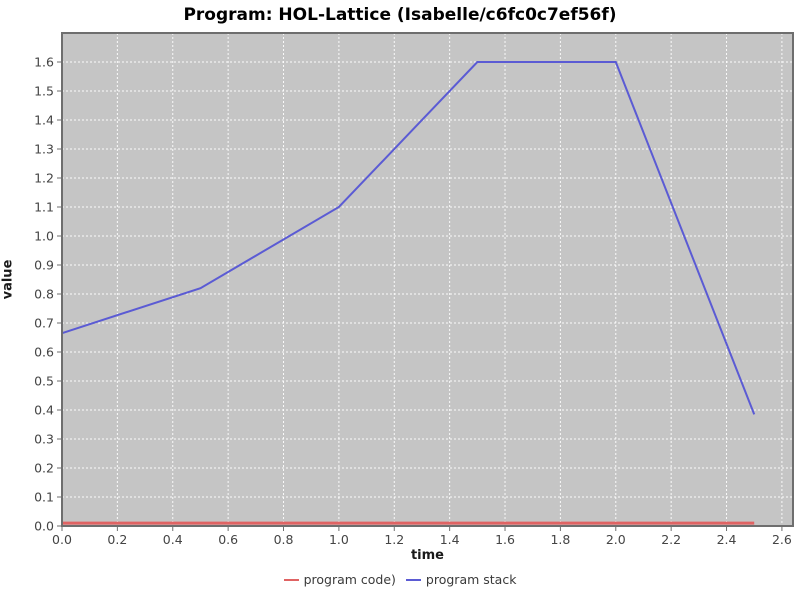 The width and height of the screenshot is (800, 600). I want to click on y-tick-label: 0.8, so click(44, 294).